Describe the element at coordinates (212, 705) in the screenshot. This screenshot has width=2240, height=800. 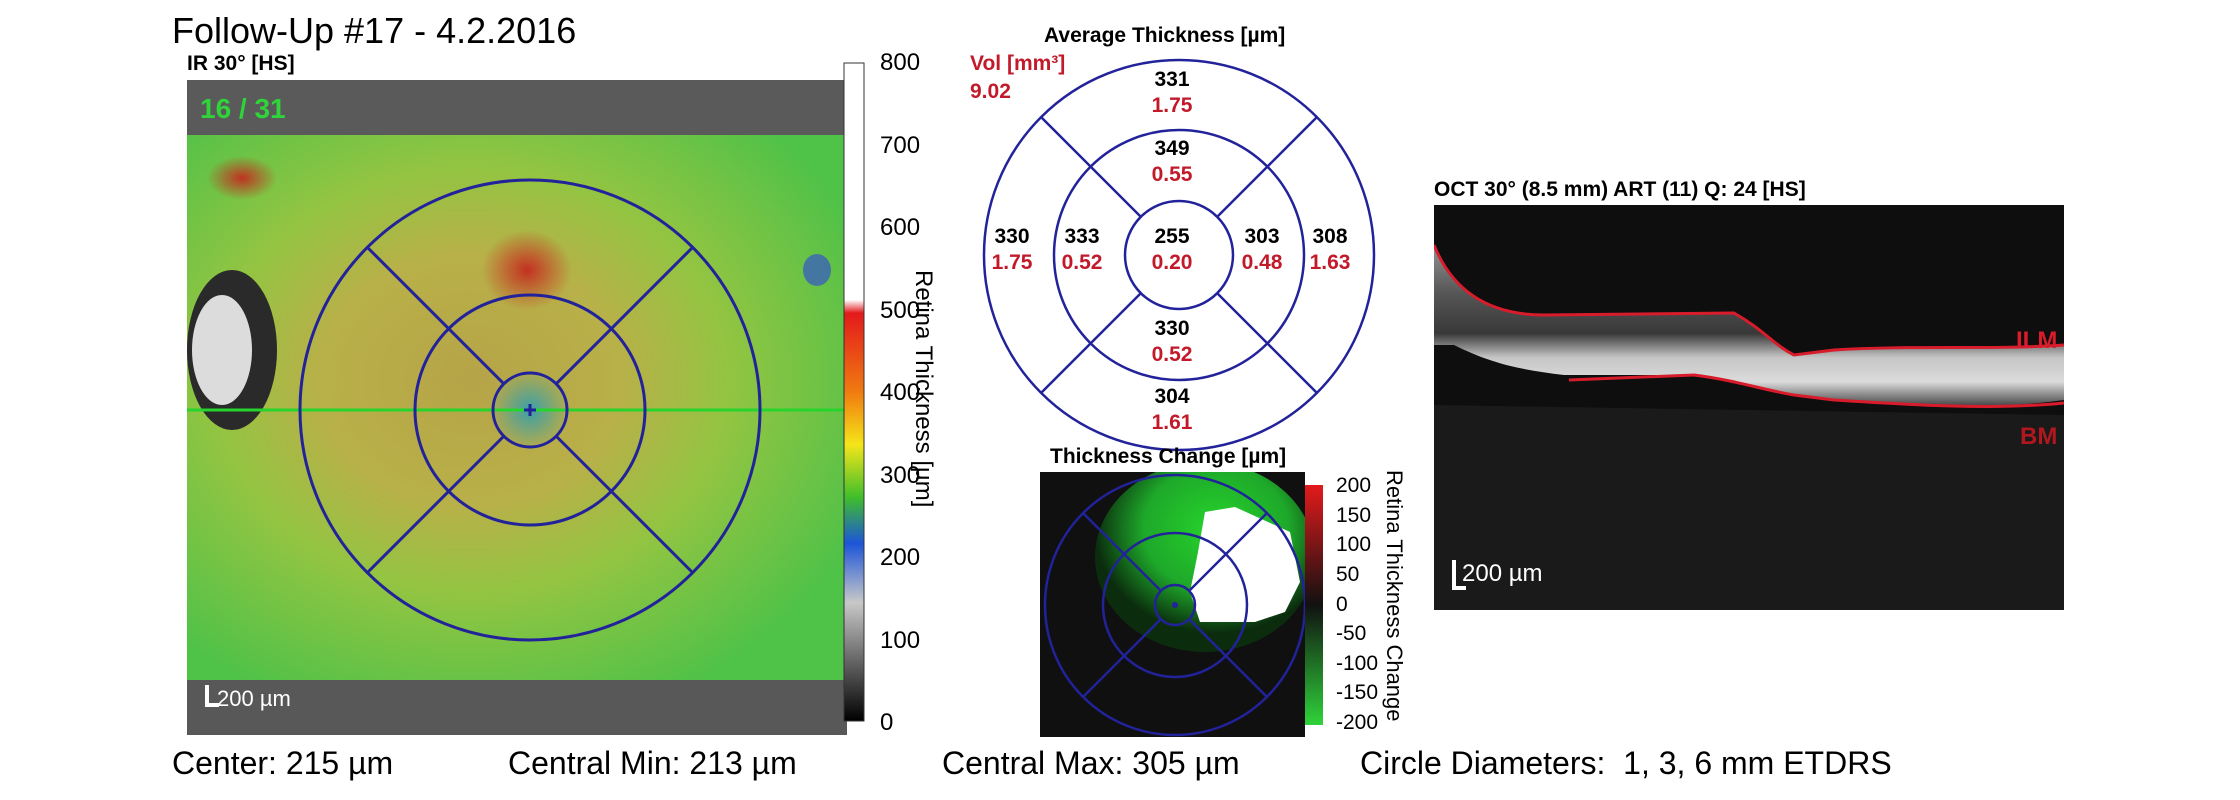
I see `scale-bar-foot` at that location.